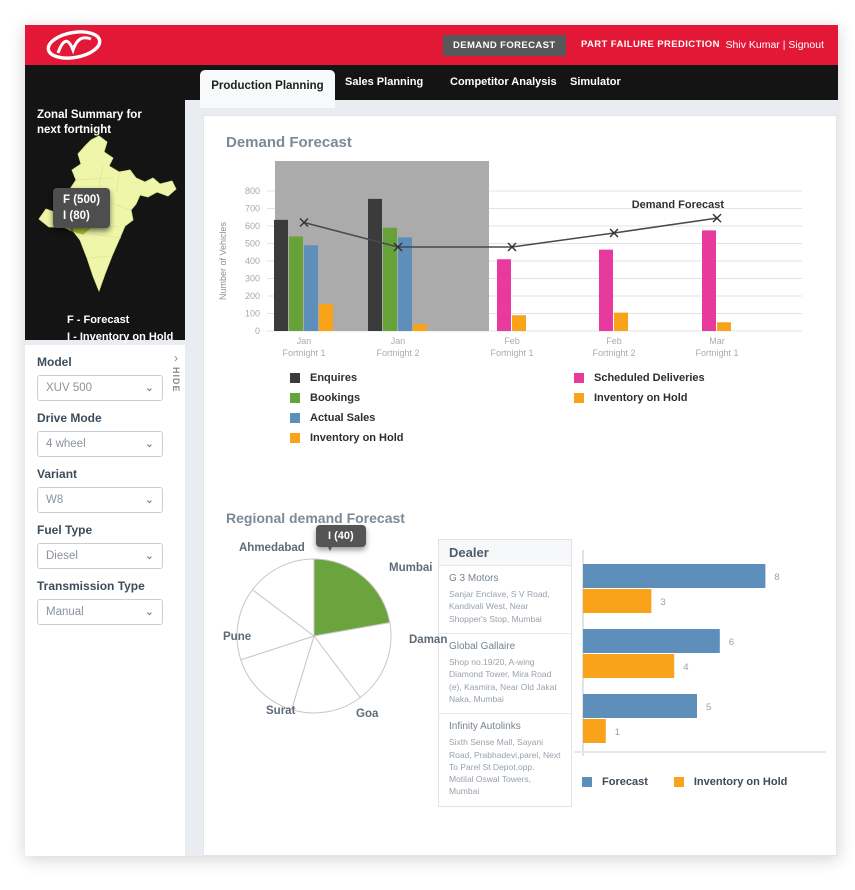 The height and width of the screenshot is (890, 855). Describe the element at coordinates (237, 637) in the screenshot. I see `pie-label-pune: Pune` at that location.